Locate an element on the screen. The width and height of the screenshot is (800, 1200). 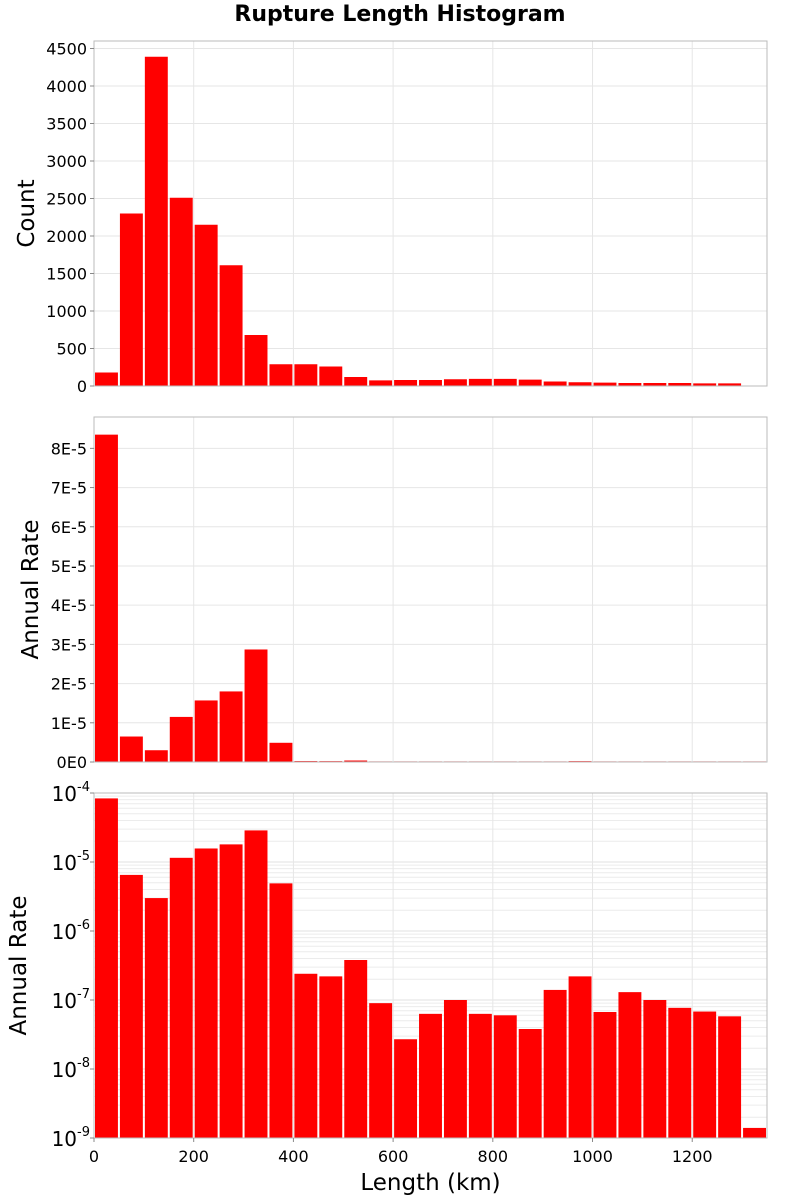
chart-title: Rupture Length Histogram is located at coordinates (400, 14).